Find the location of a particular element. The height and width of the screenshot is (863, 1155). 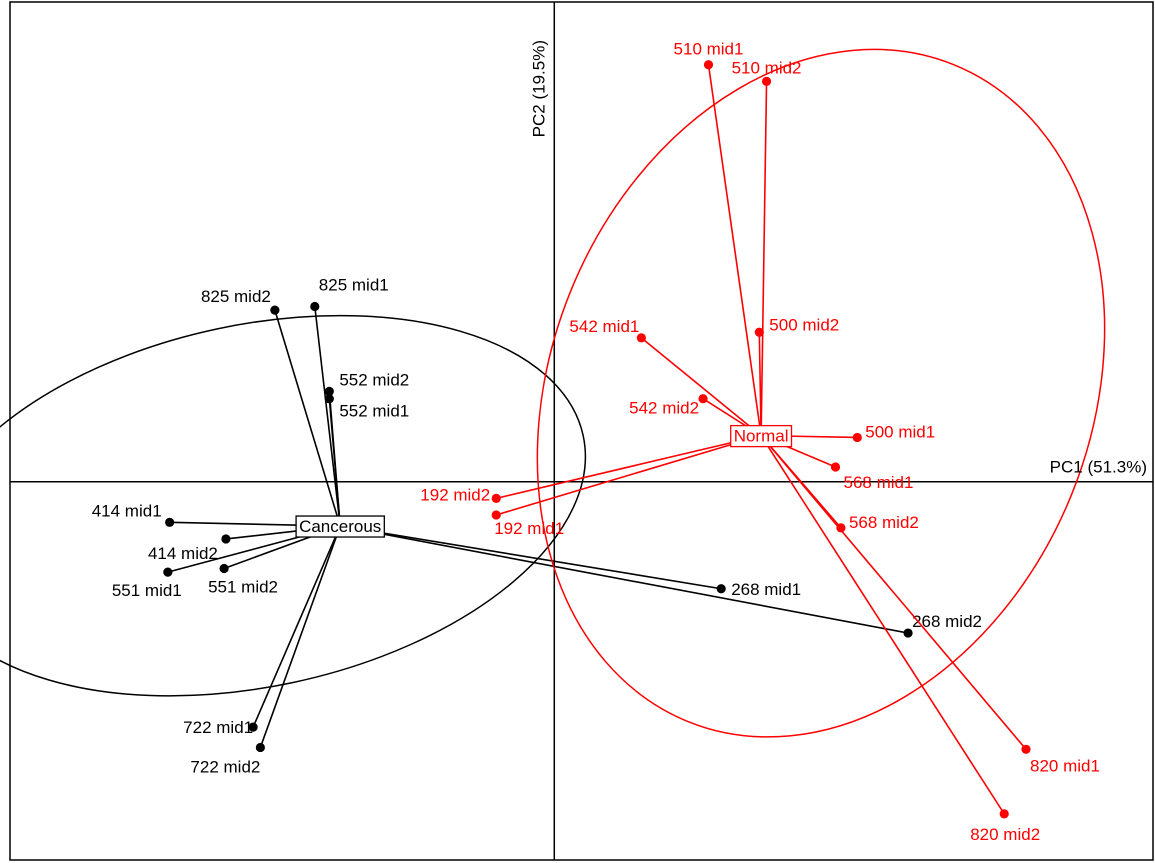

point-label-cancerous-9: 268 mid2 is located at coordinates (947, 621).